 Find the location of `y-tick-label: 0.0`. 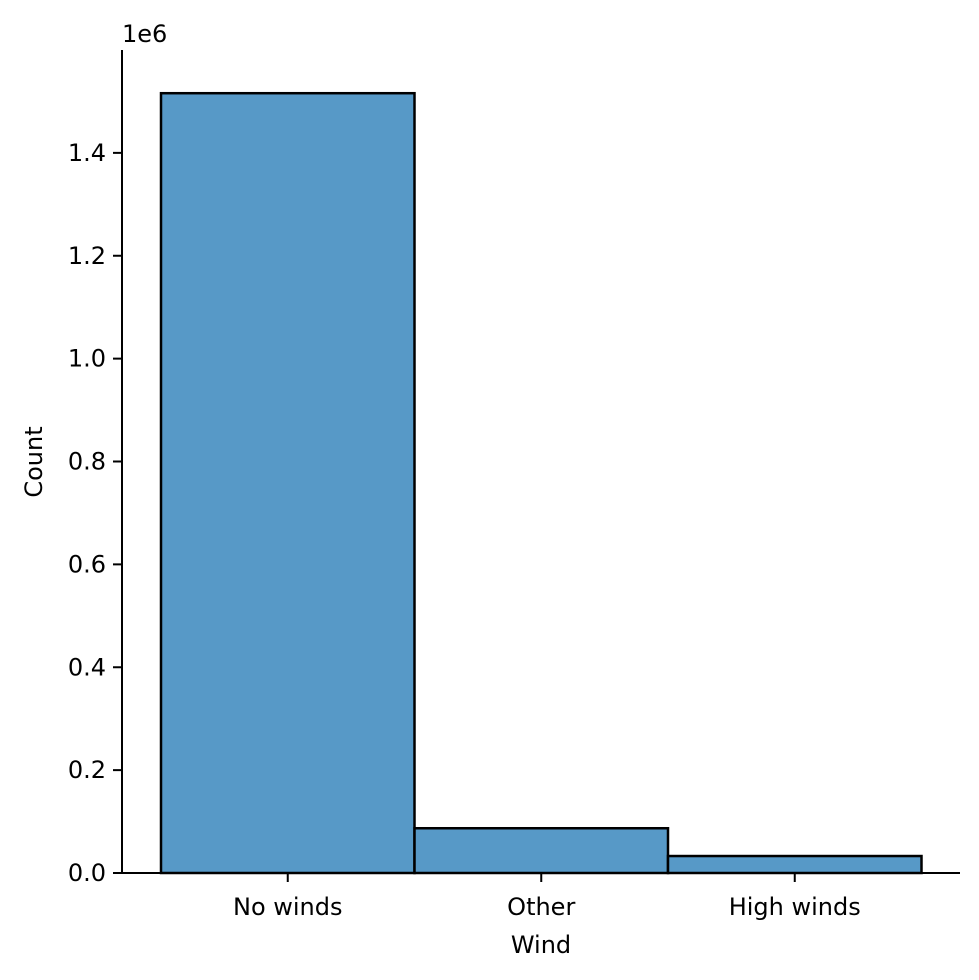

y-tick-label: 0.0 is located at coordinates (87, 873).